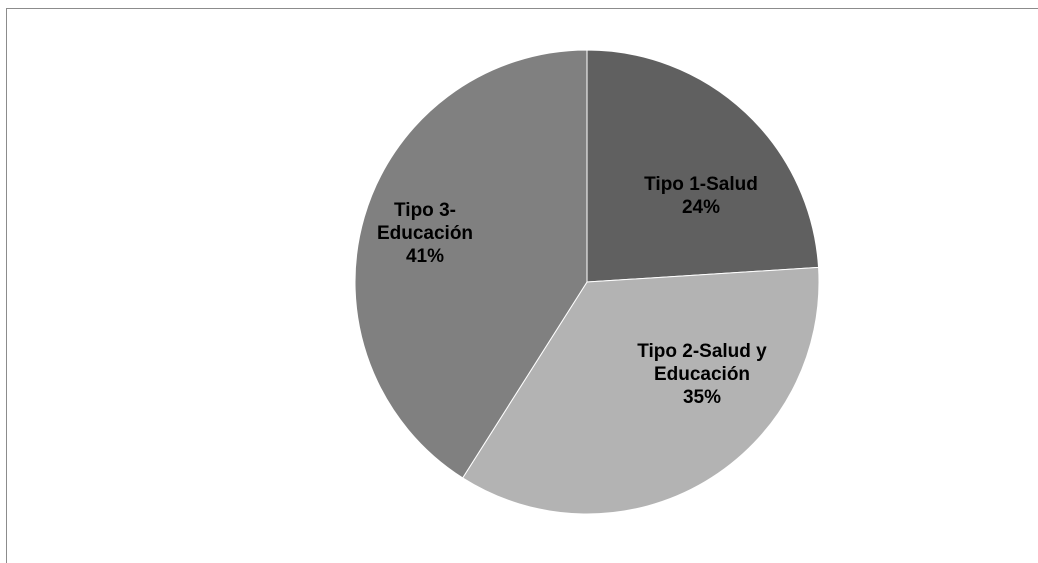 The height and width of the screenshot is (563, 1038). Describe the element at coordinates (702, 374) in the screenshot. I see `slice-label-2: Tipo 2-Salud y Educación 35%` at that location.